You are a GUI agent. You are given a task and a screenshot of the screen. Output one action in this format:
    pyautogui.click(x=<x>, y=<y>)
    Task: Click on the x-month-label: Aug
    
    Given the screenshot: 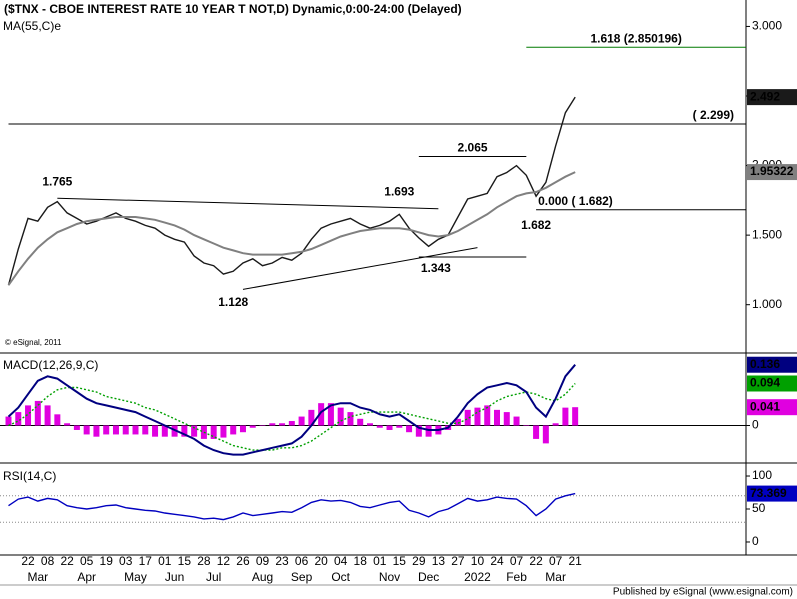 What is the action you would take?
    pyautogui.click(x=262, y=577)
    